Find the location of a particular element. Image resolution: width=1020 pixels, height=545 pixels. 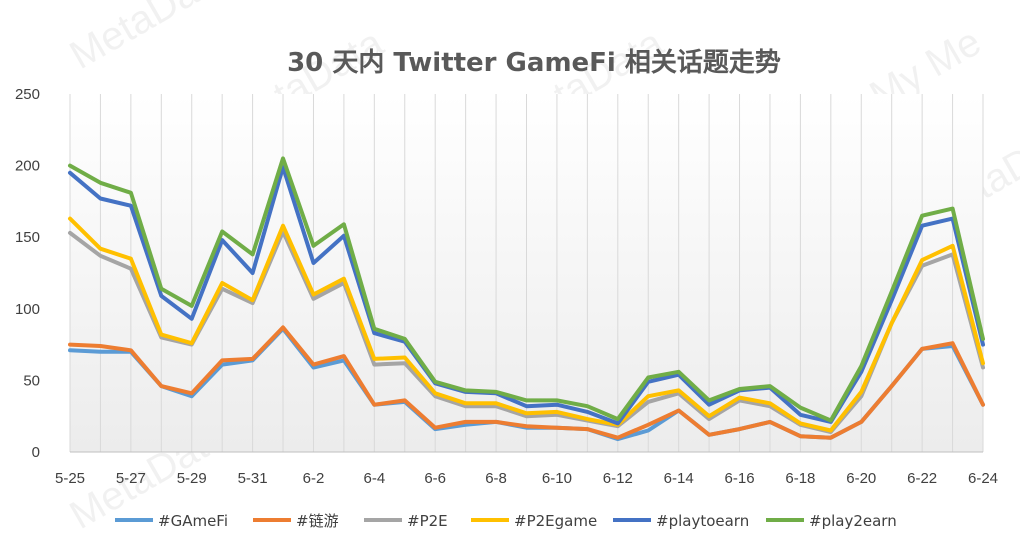

chart-title: 30 天内 Twitter GameFi 相关话题走势 is located at coordinates (534, 63).